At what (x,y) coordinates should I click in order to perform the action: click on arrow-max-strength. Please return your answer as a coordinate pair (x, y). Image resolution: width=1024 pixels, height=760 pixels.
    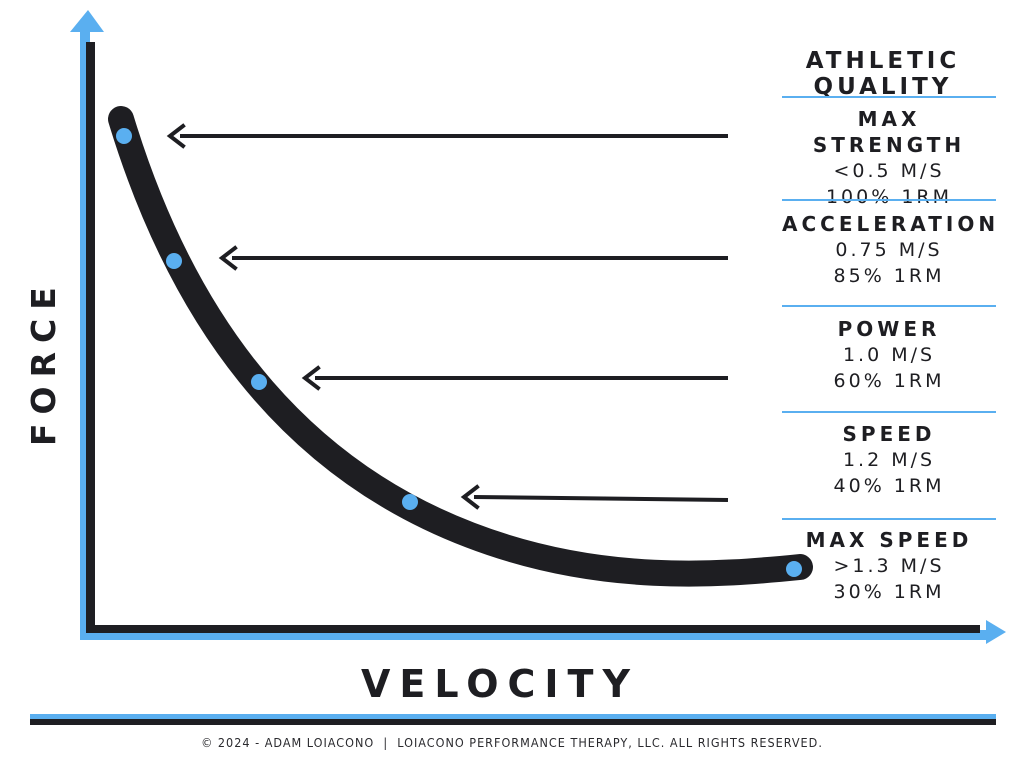
    Looking at the image, I should click on (447, 136).